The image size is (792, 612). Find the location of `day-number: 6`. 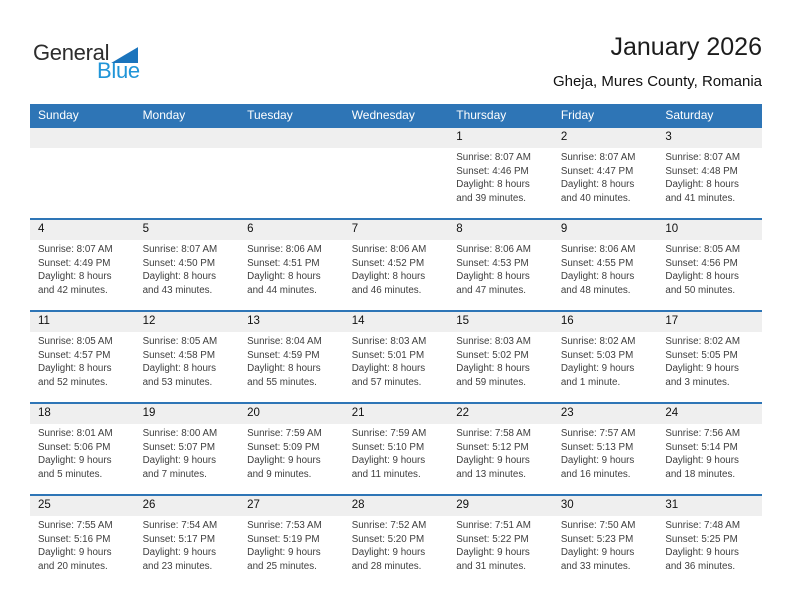

day-number: 6 is located at coordinates (291, 230).